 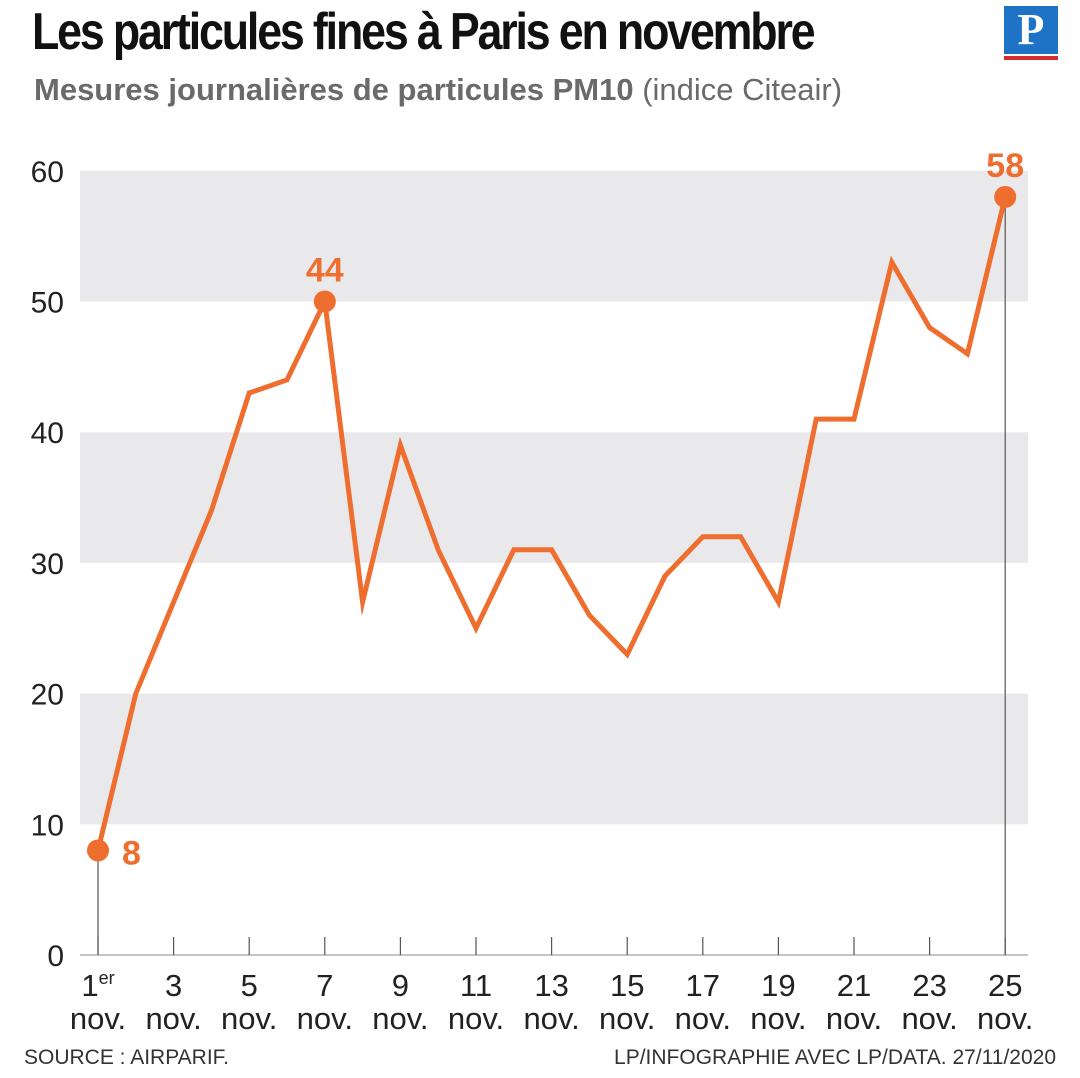 What do you see at coordinates (1031, 58) in the screenshot?
I see `logo-stripe` at bounding box center [1031, 58].